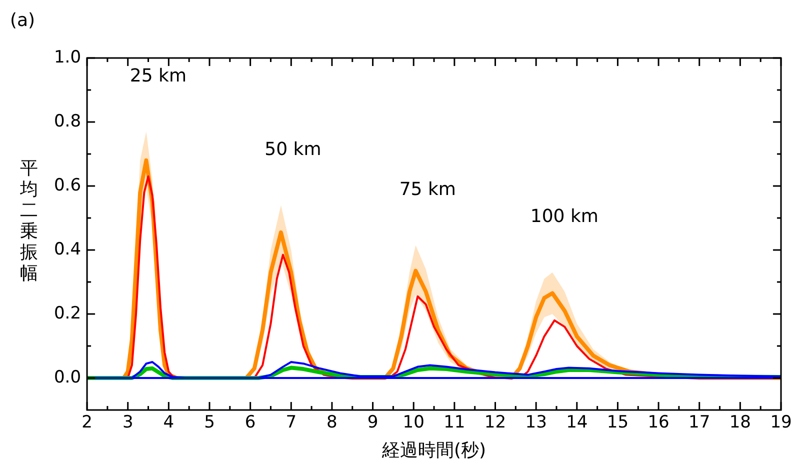 This screenshot has width=803, height=474. I want to click on x-tick-label: 5, so click(209, 422).